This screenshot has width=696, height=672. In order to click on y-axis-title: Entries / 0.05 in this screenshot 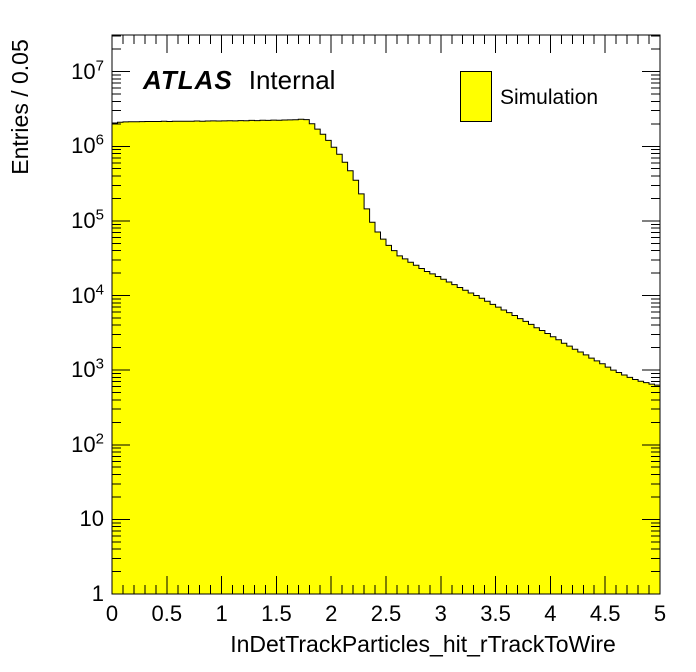, I will do `click(20, 107)`.